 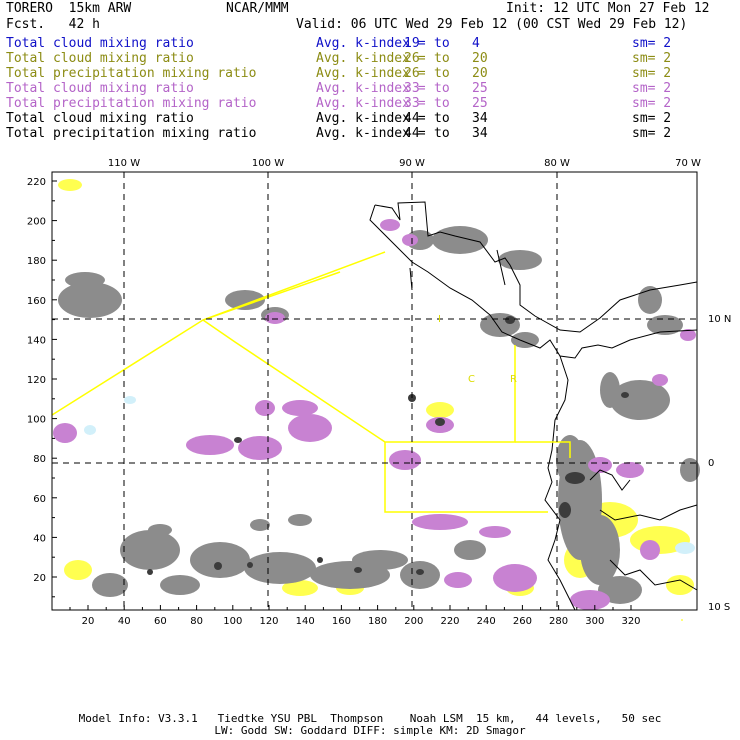 I want to click on legend-from: 26, so click(x=412, y=58).